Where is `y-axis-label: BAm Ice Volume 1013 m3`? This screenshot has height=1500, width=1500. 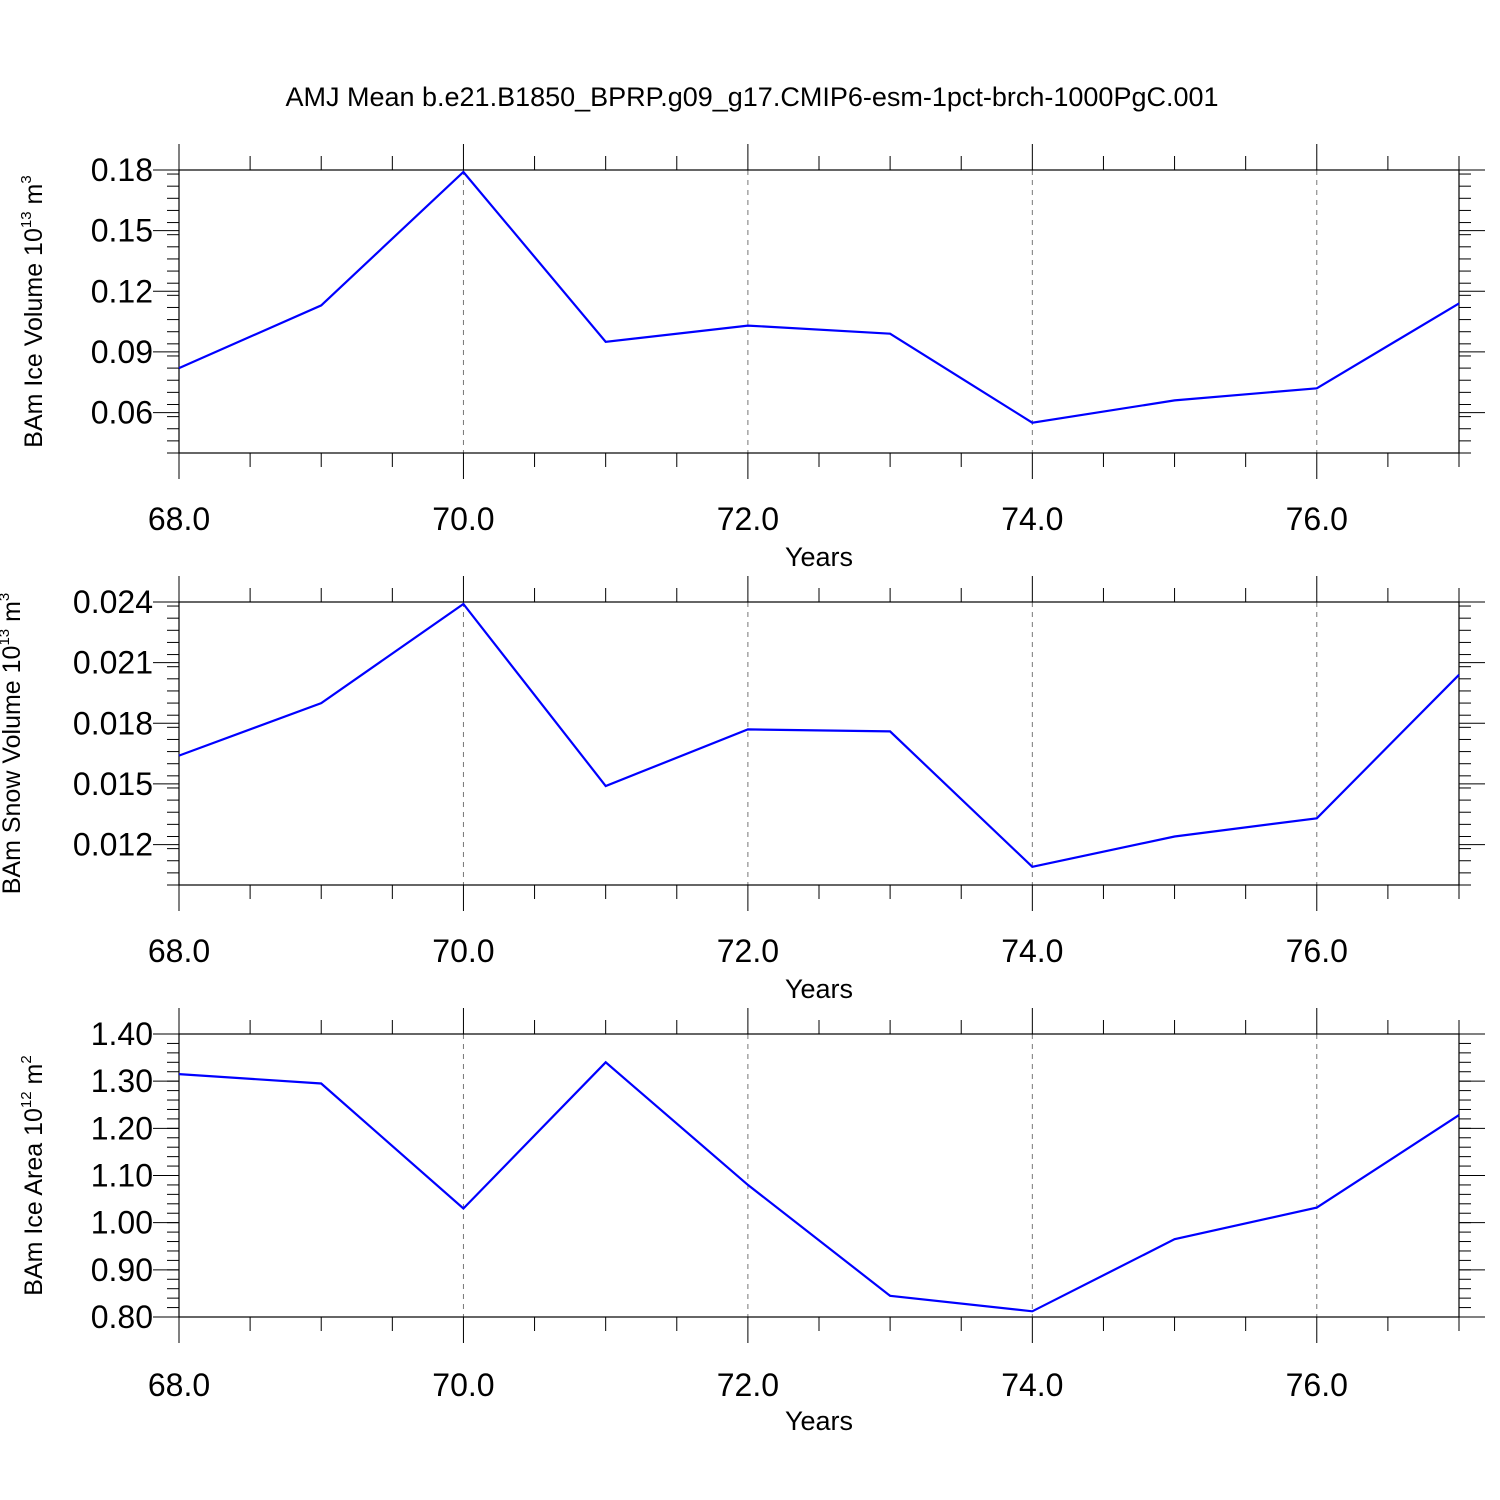
y-axis-label: BAm Ice Volume 1013 m3 is located at coordinates (33, 311).